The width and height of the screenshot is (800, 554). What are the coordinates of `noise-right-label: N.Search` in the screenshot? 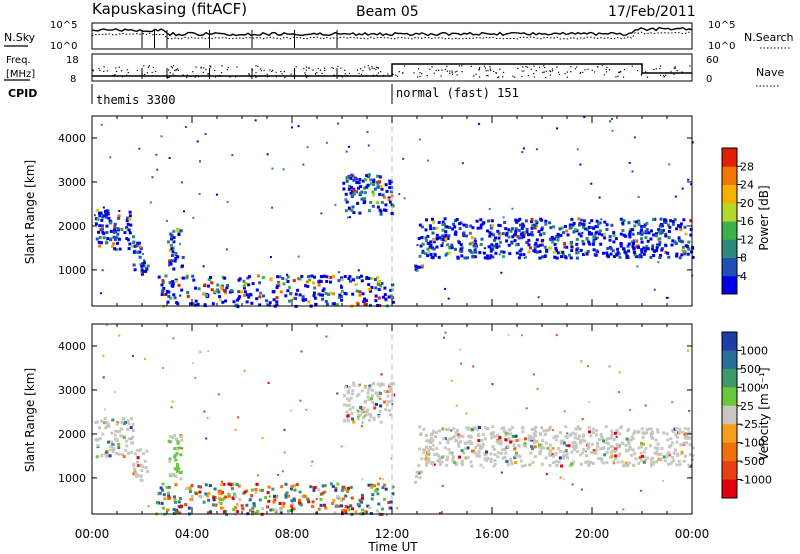 It's located at (769, 37).